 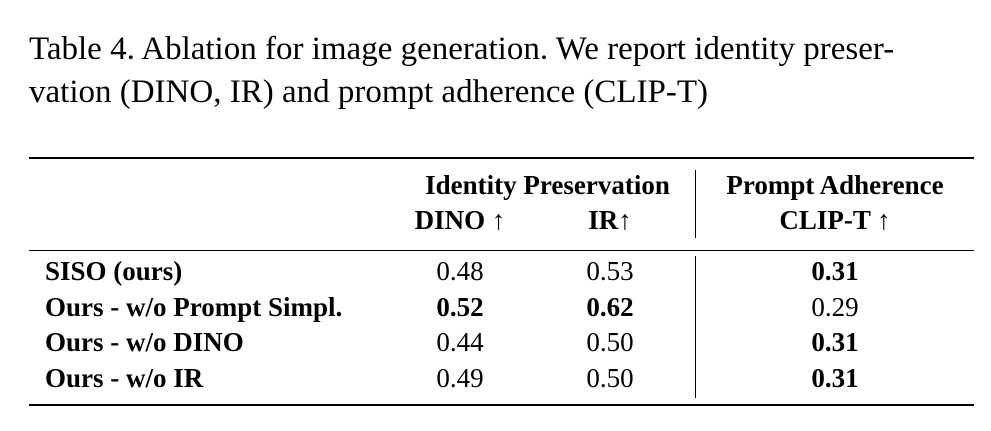 What do you see at coordinates (460, 220) in the screenshot?
I see `column-header-dino: DINO ↑` at bounding box center [460, 220].